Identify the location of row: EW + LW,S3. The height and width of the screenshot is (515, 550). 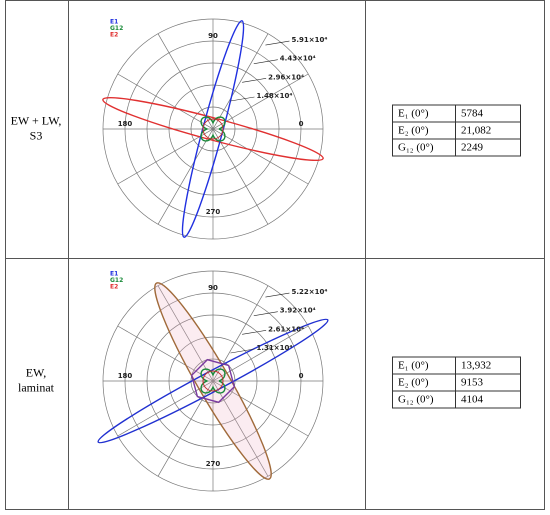
(36, 127).